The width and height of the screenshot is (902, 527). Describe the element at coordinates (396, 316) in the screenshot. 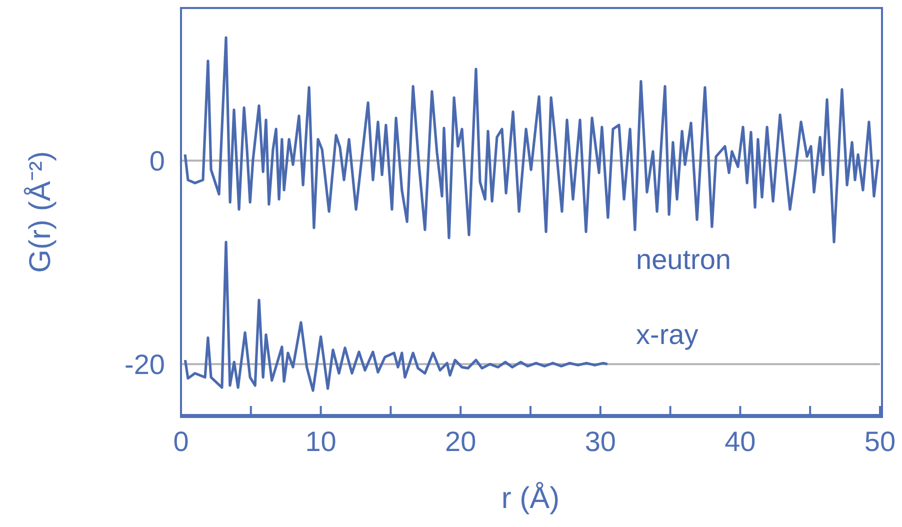

I see `line-series` at that location.